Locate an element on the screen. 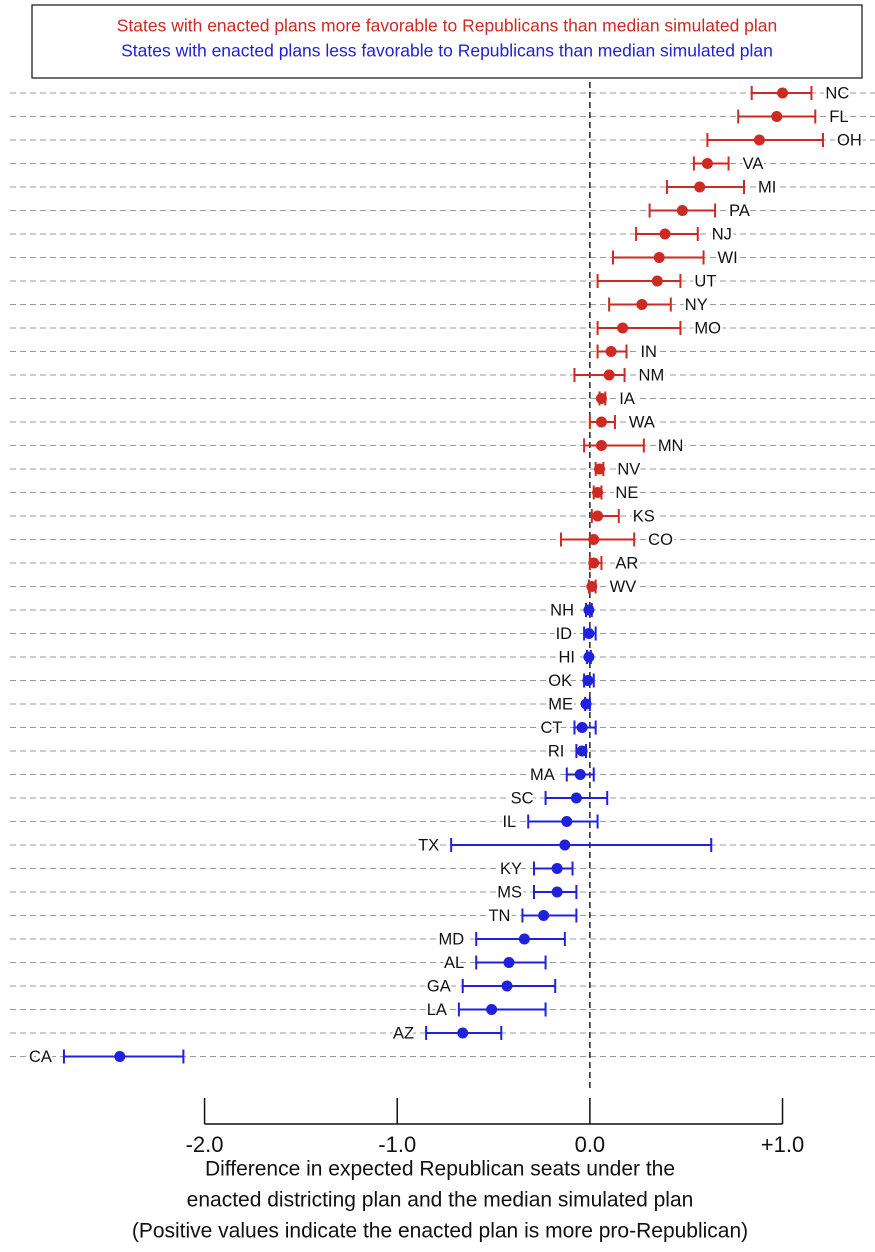  state-label: AR is located at coordinates (626, 563).